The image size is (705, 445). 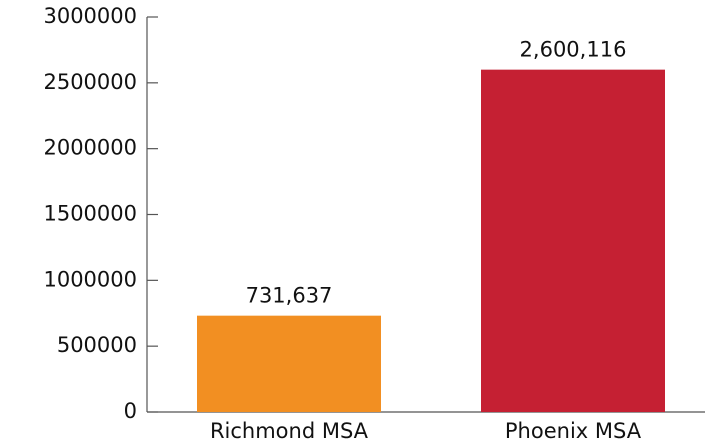 I want to click on y-tick-label: 1000000, so click(x=90, y=279).